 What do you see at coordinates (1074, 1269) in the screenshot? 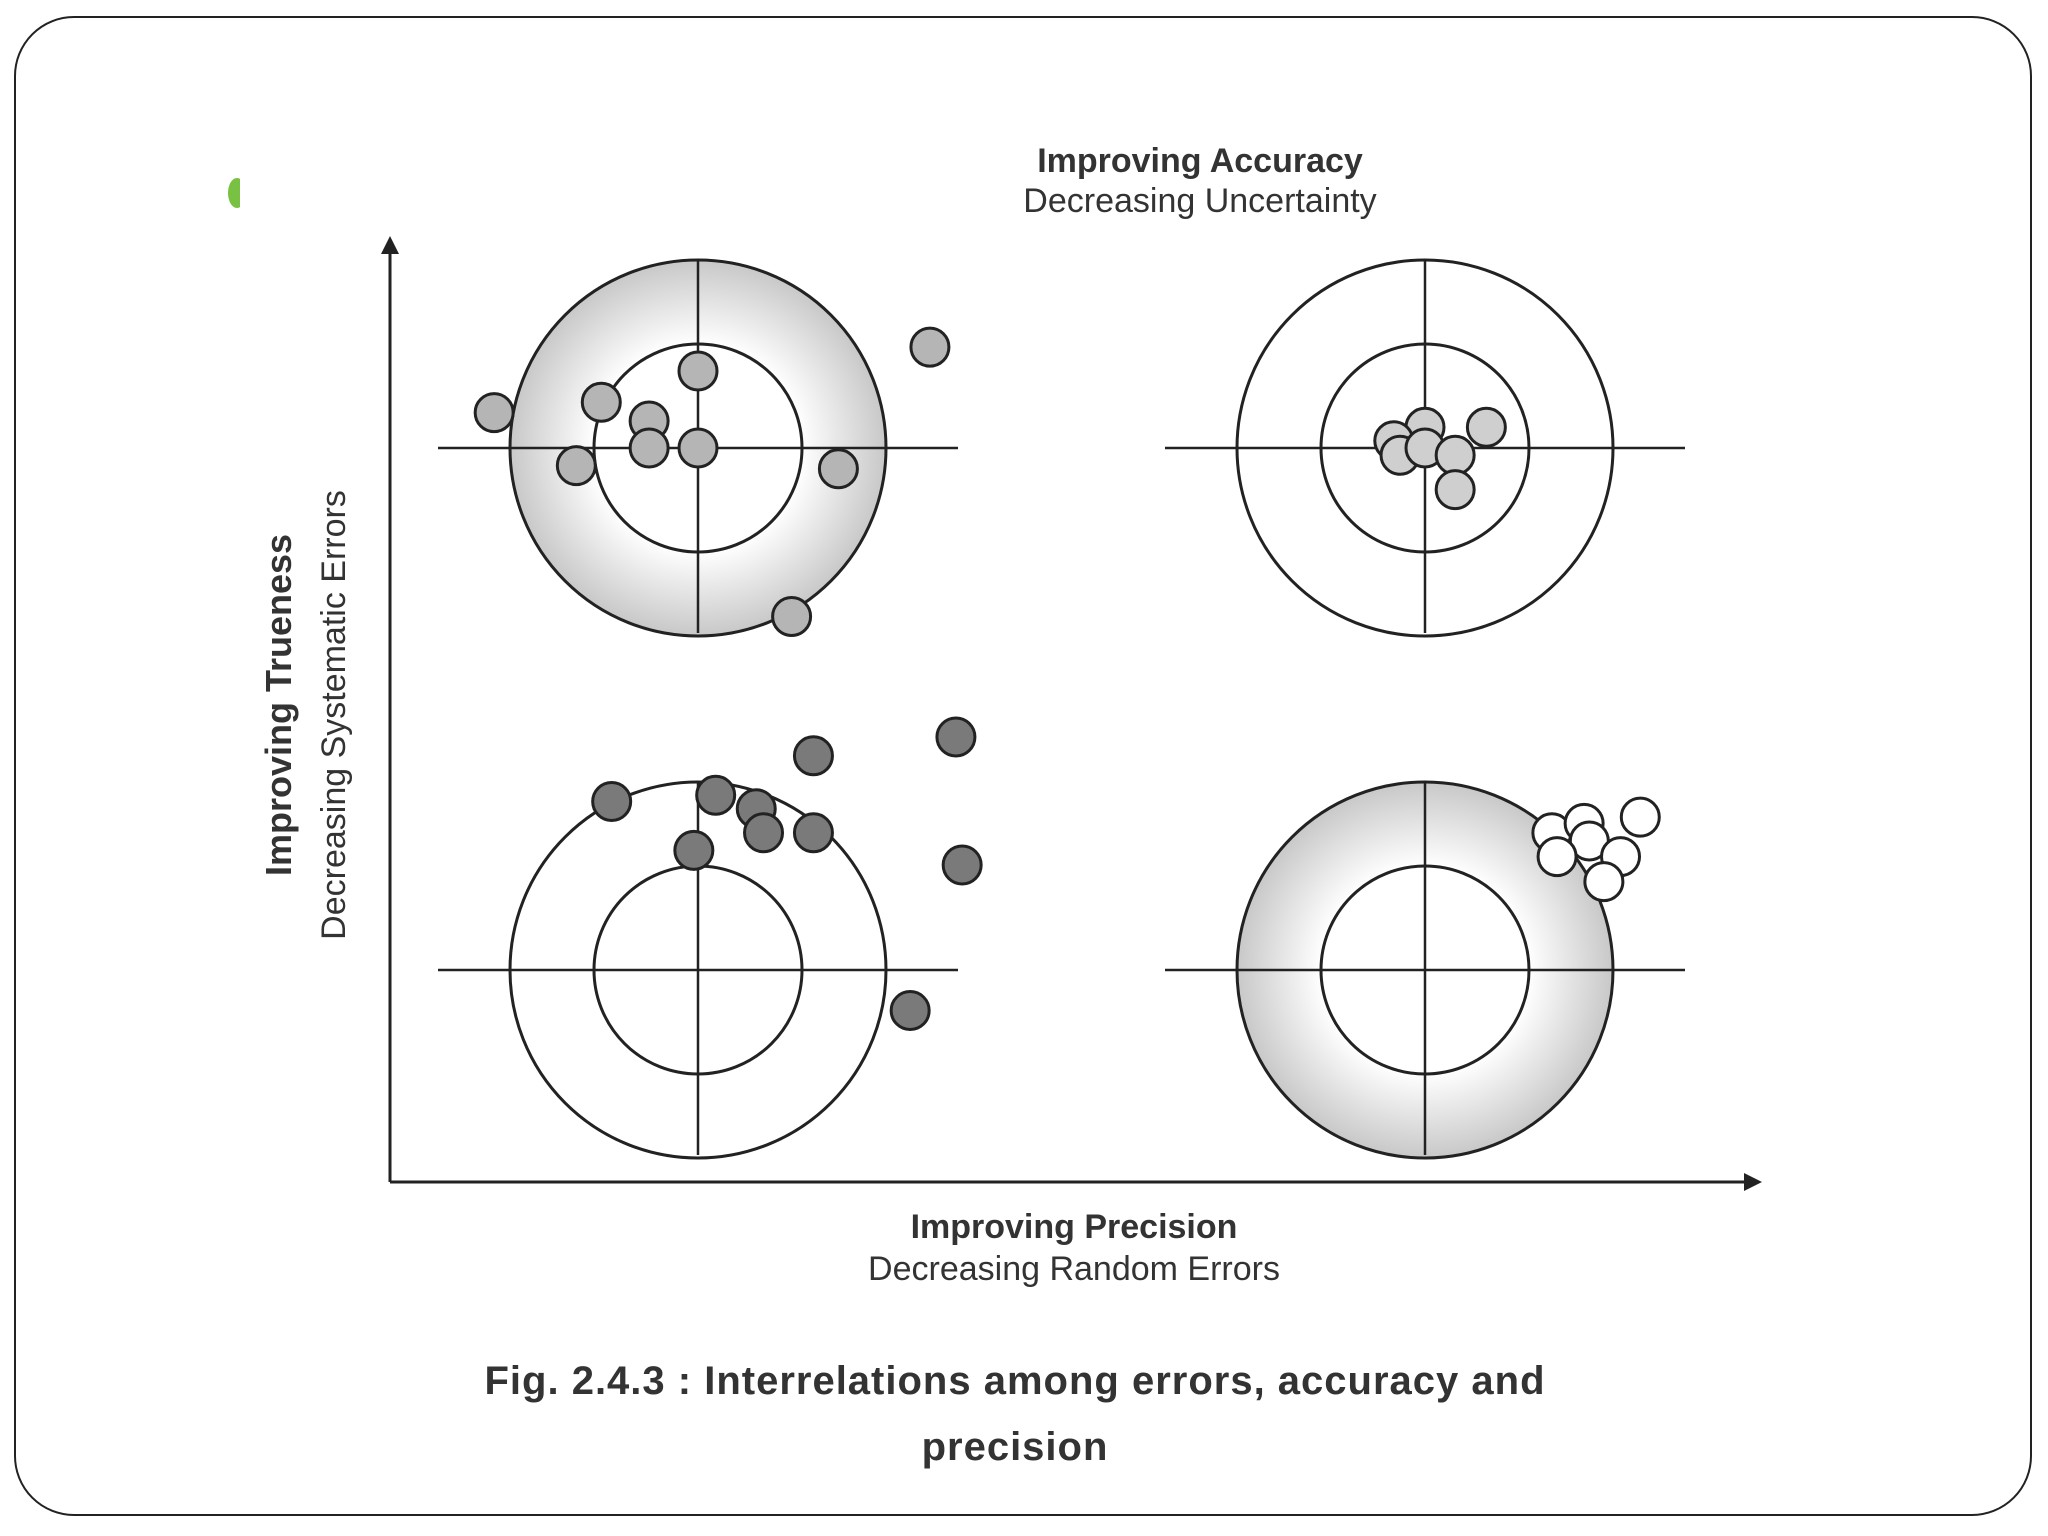
I see `x-axis-subtitle: Decreasing Random Errors` at bounding box center [1074, 1269].